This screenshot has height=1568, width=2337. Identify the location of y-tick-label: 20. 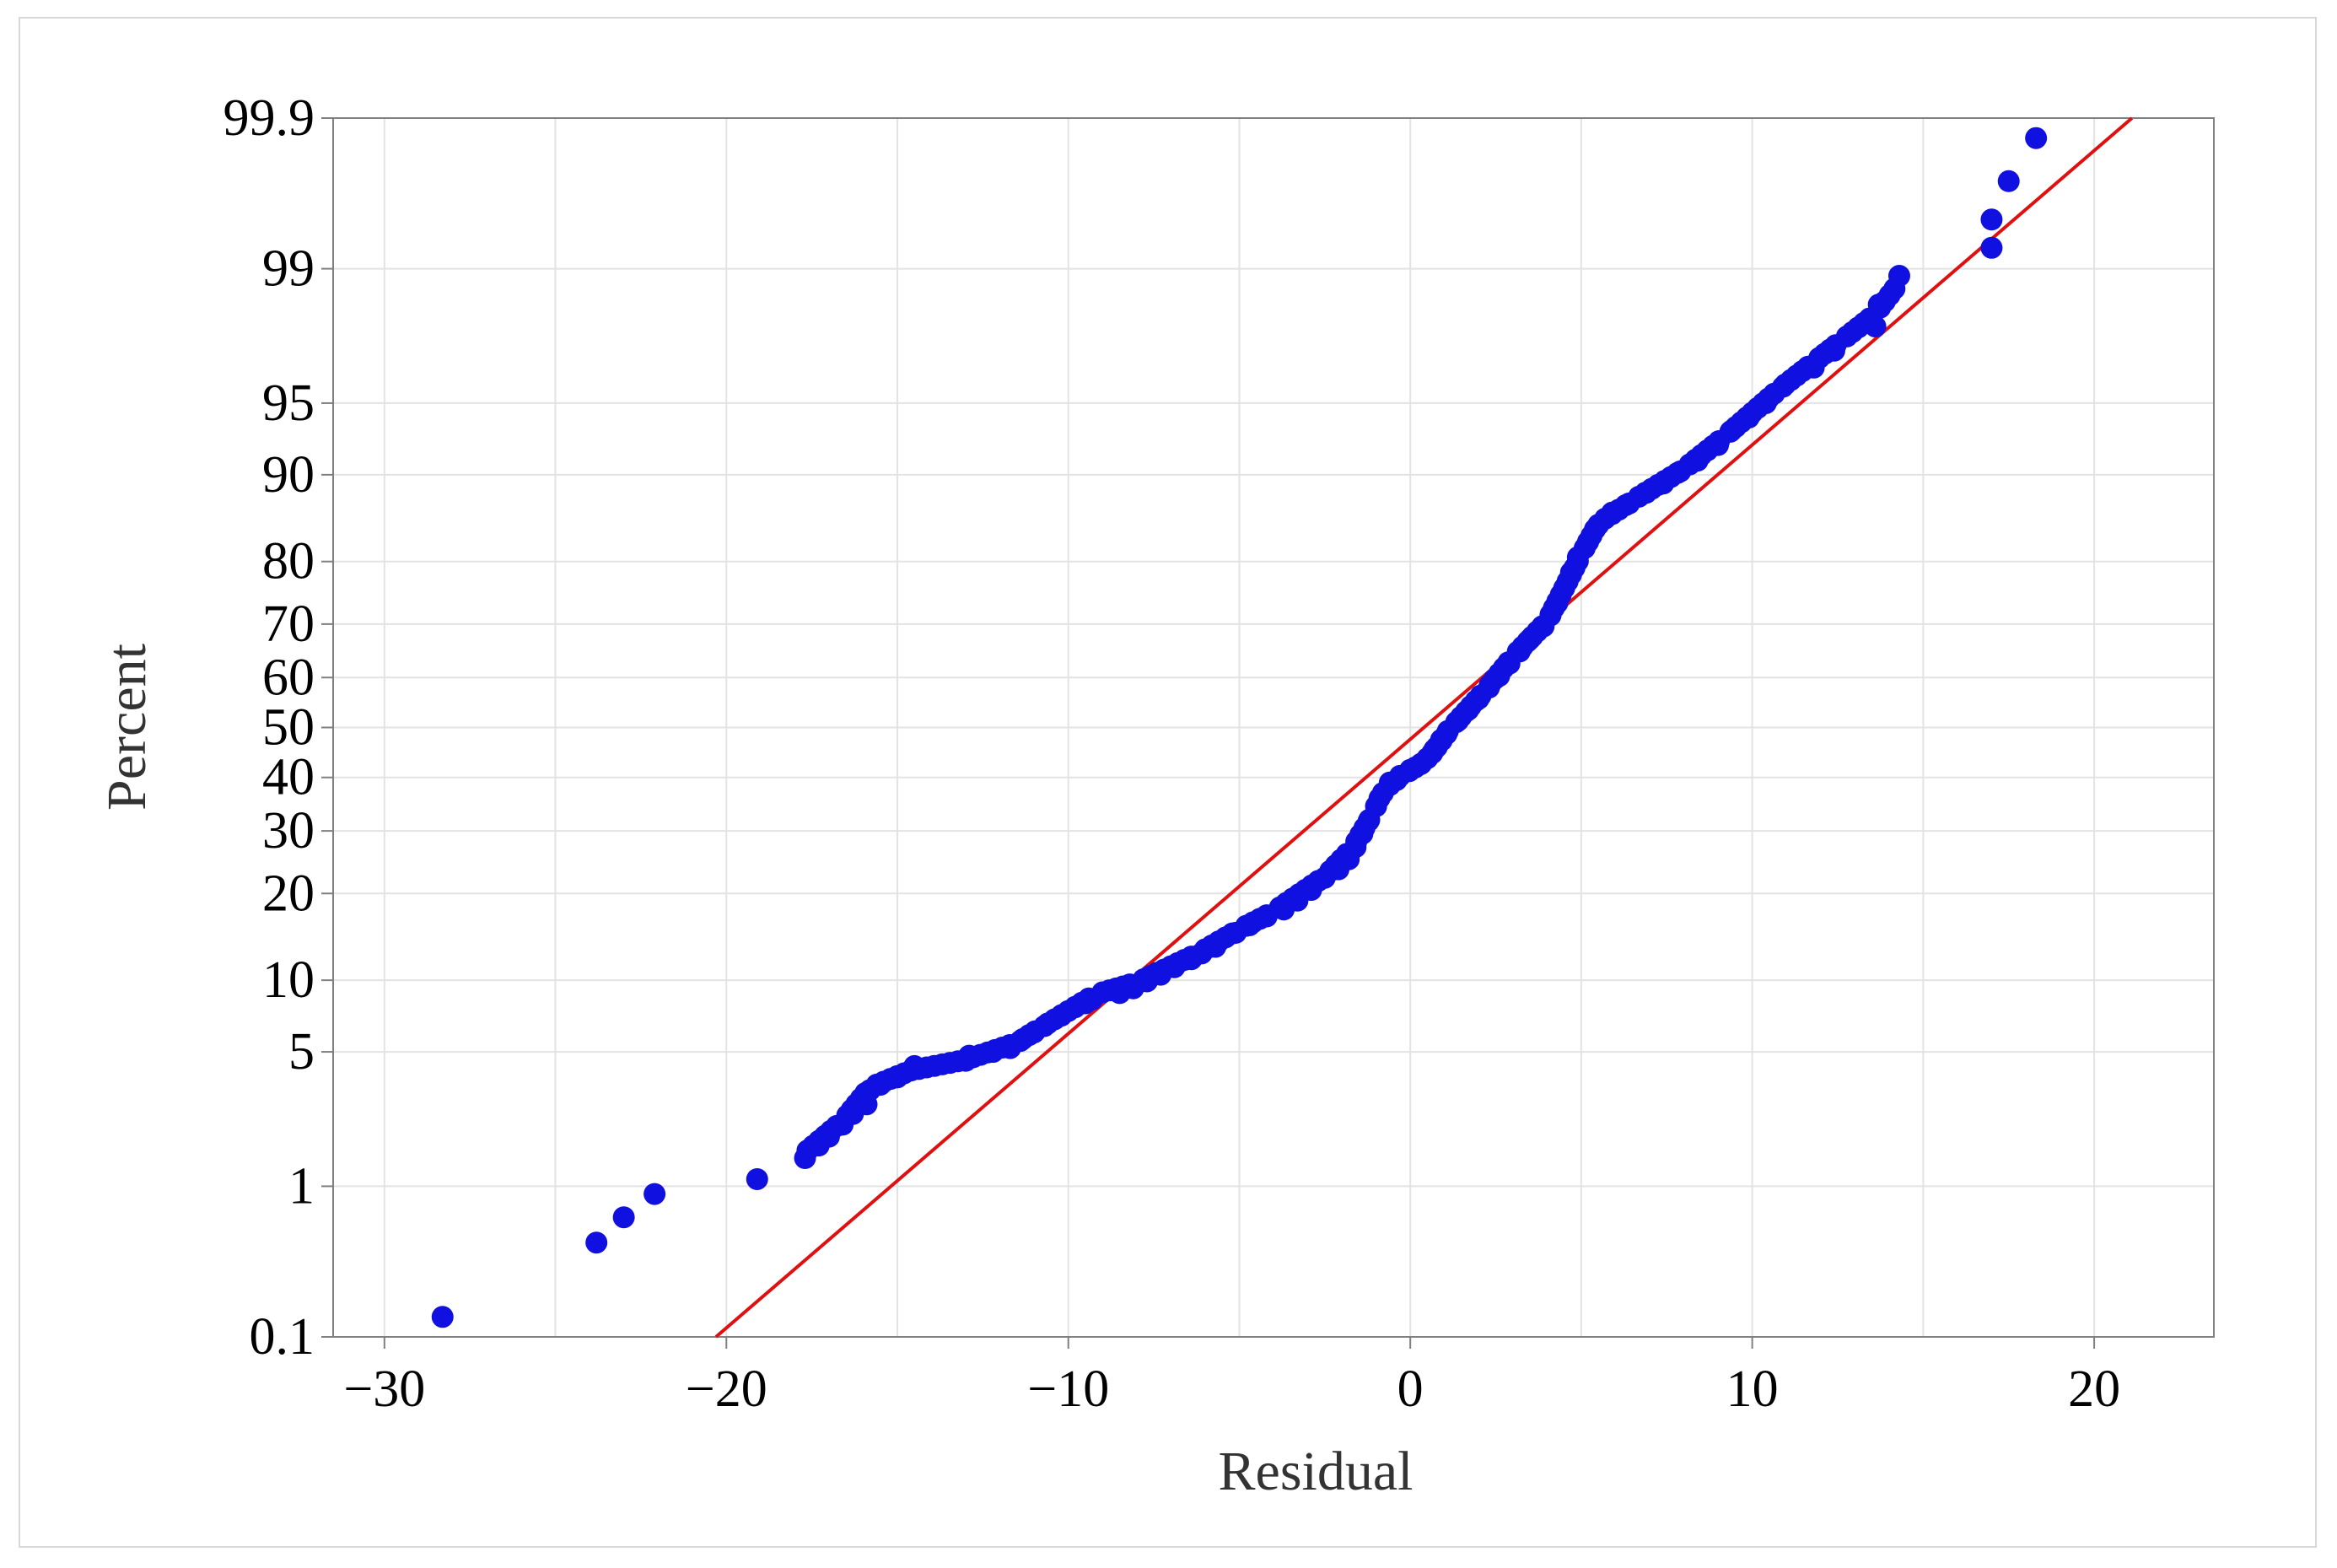
(288, 893).